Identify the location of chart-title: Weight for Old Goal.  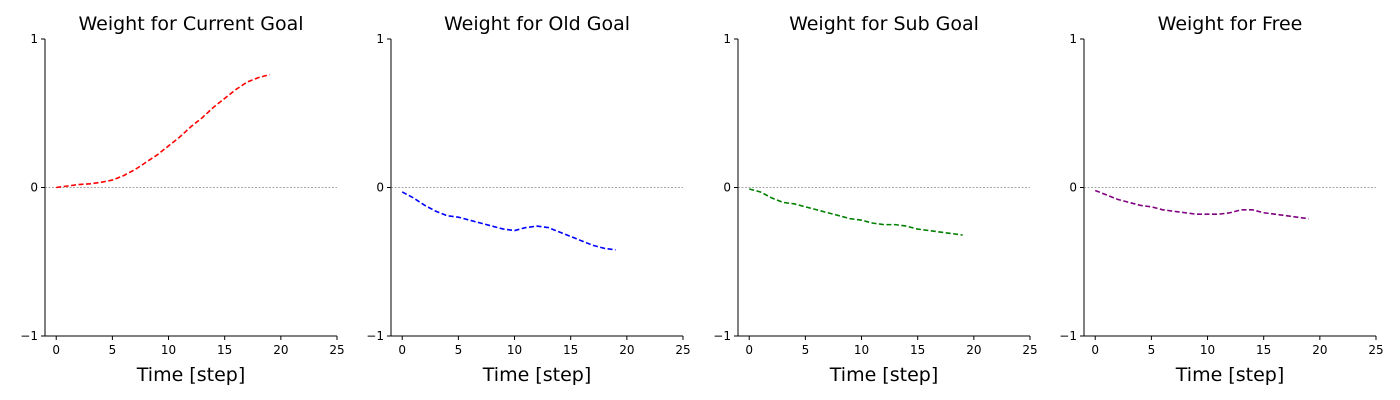
(537, 24).